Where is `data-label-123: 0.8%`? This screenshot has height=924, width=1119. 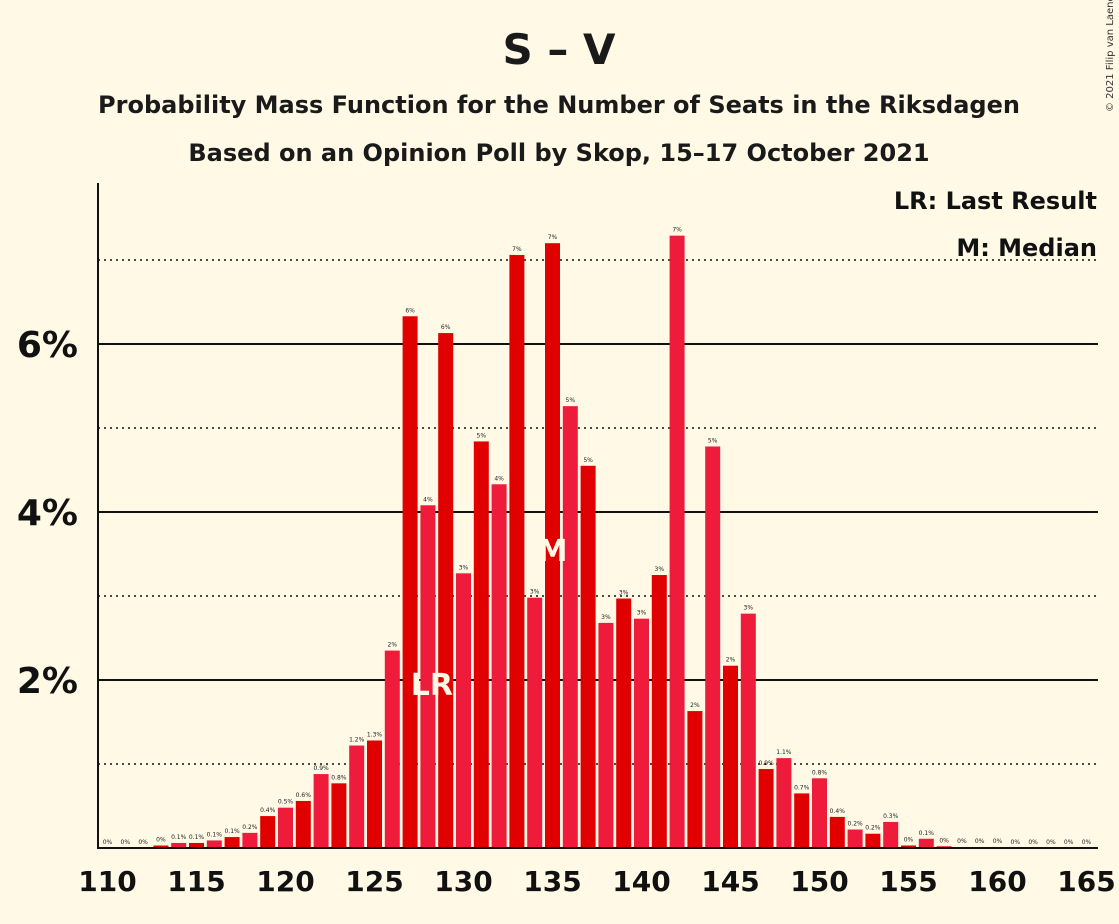 data-label-123: 0.8% is located at coordinates (339, 777).